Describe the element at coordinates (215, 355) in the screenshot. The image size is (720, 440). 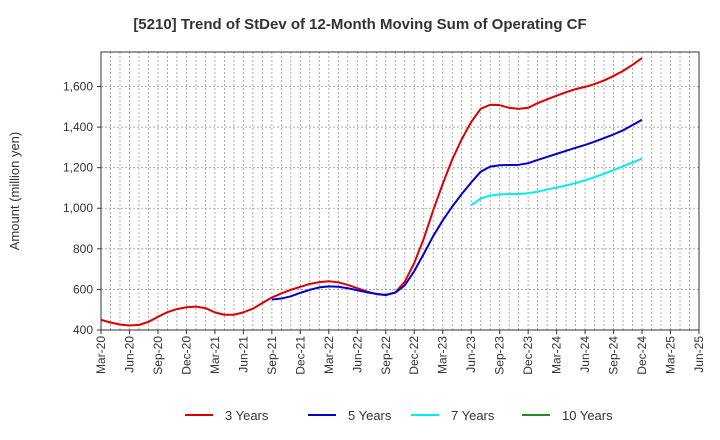
I see `x-tick-label: Mar-21` at that location.